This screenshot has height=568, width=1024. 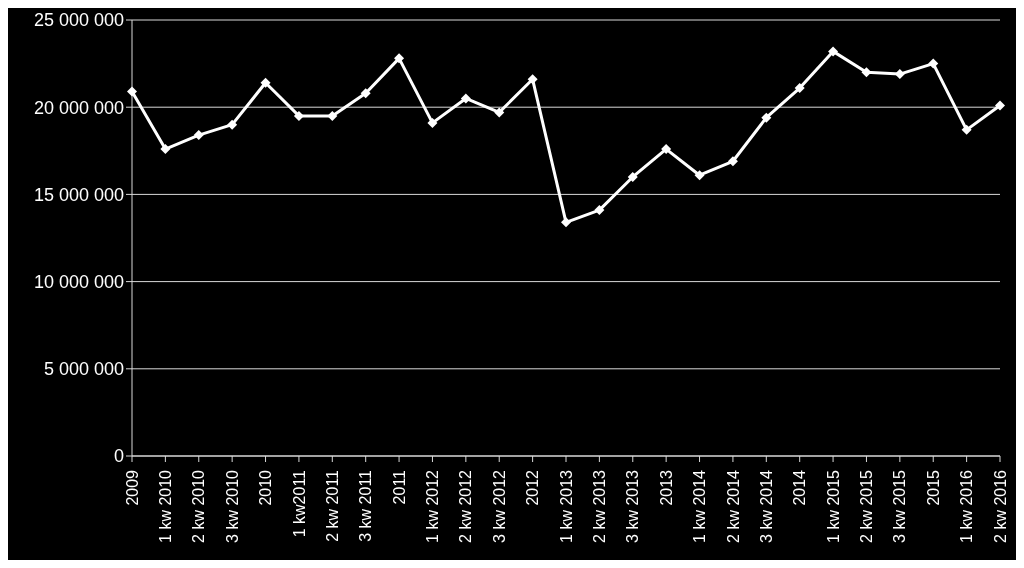 I want to click on x-tick-label: 2011, so click(x=399, y=487).